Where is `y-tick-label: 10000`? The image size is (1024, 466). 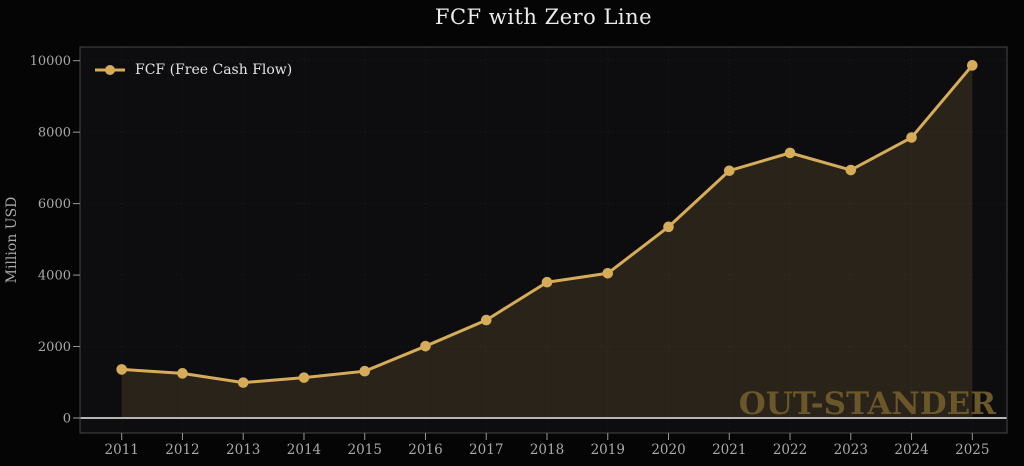 y-tick-label: 10000 is located at coordinates (50, 61).